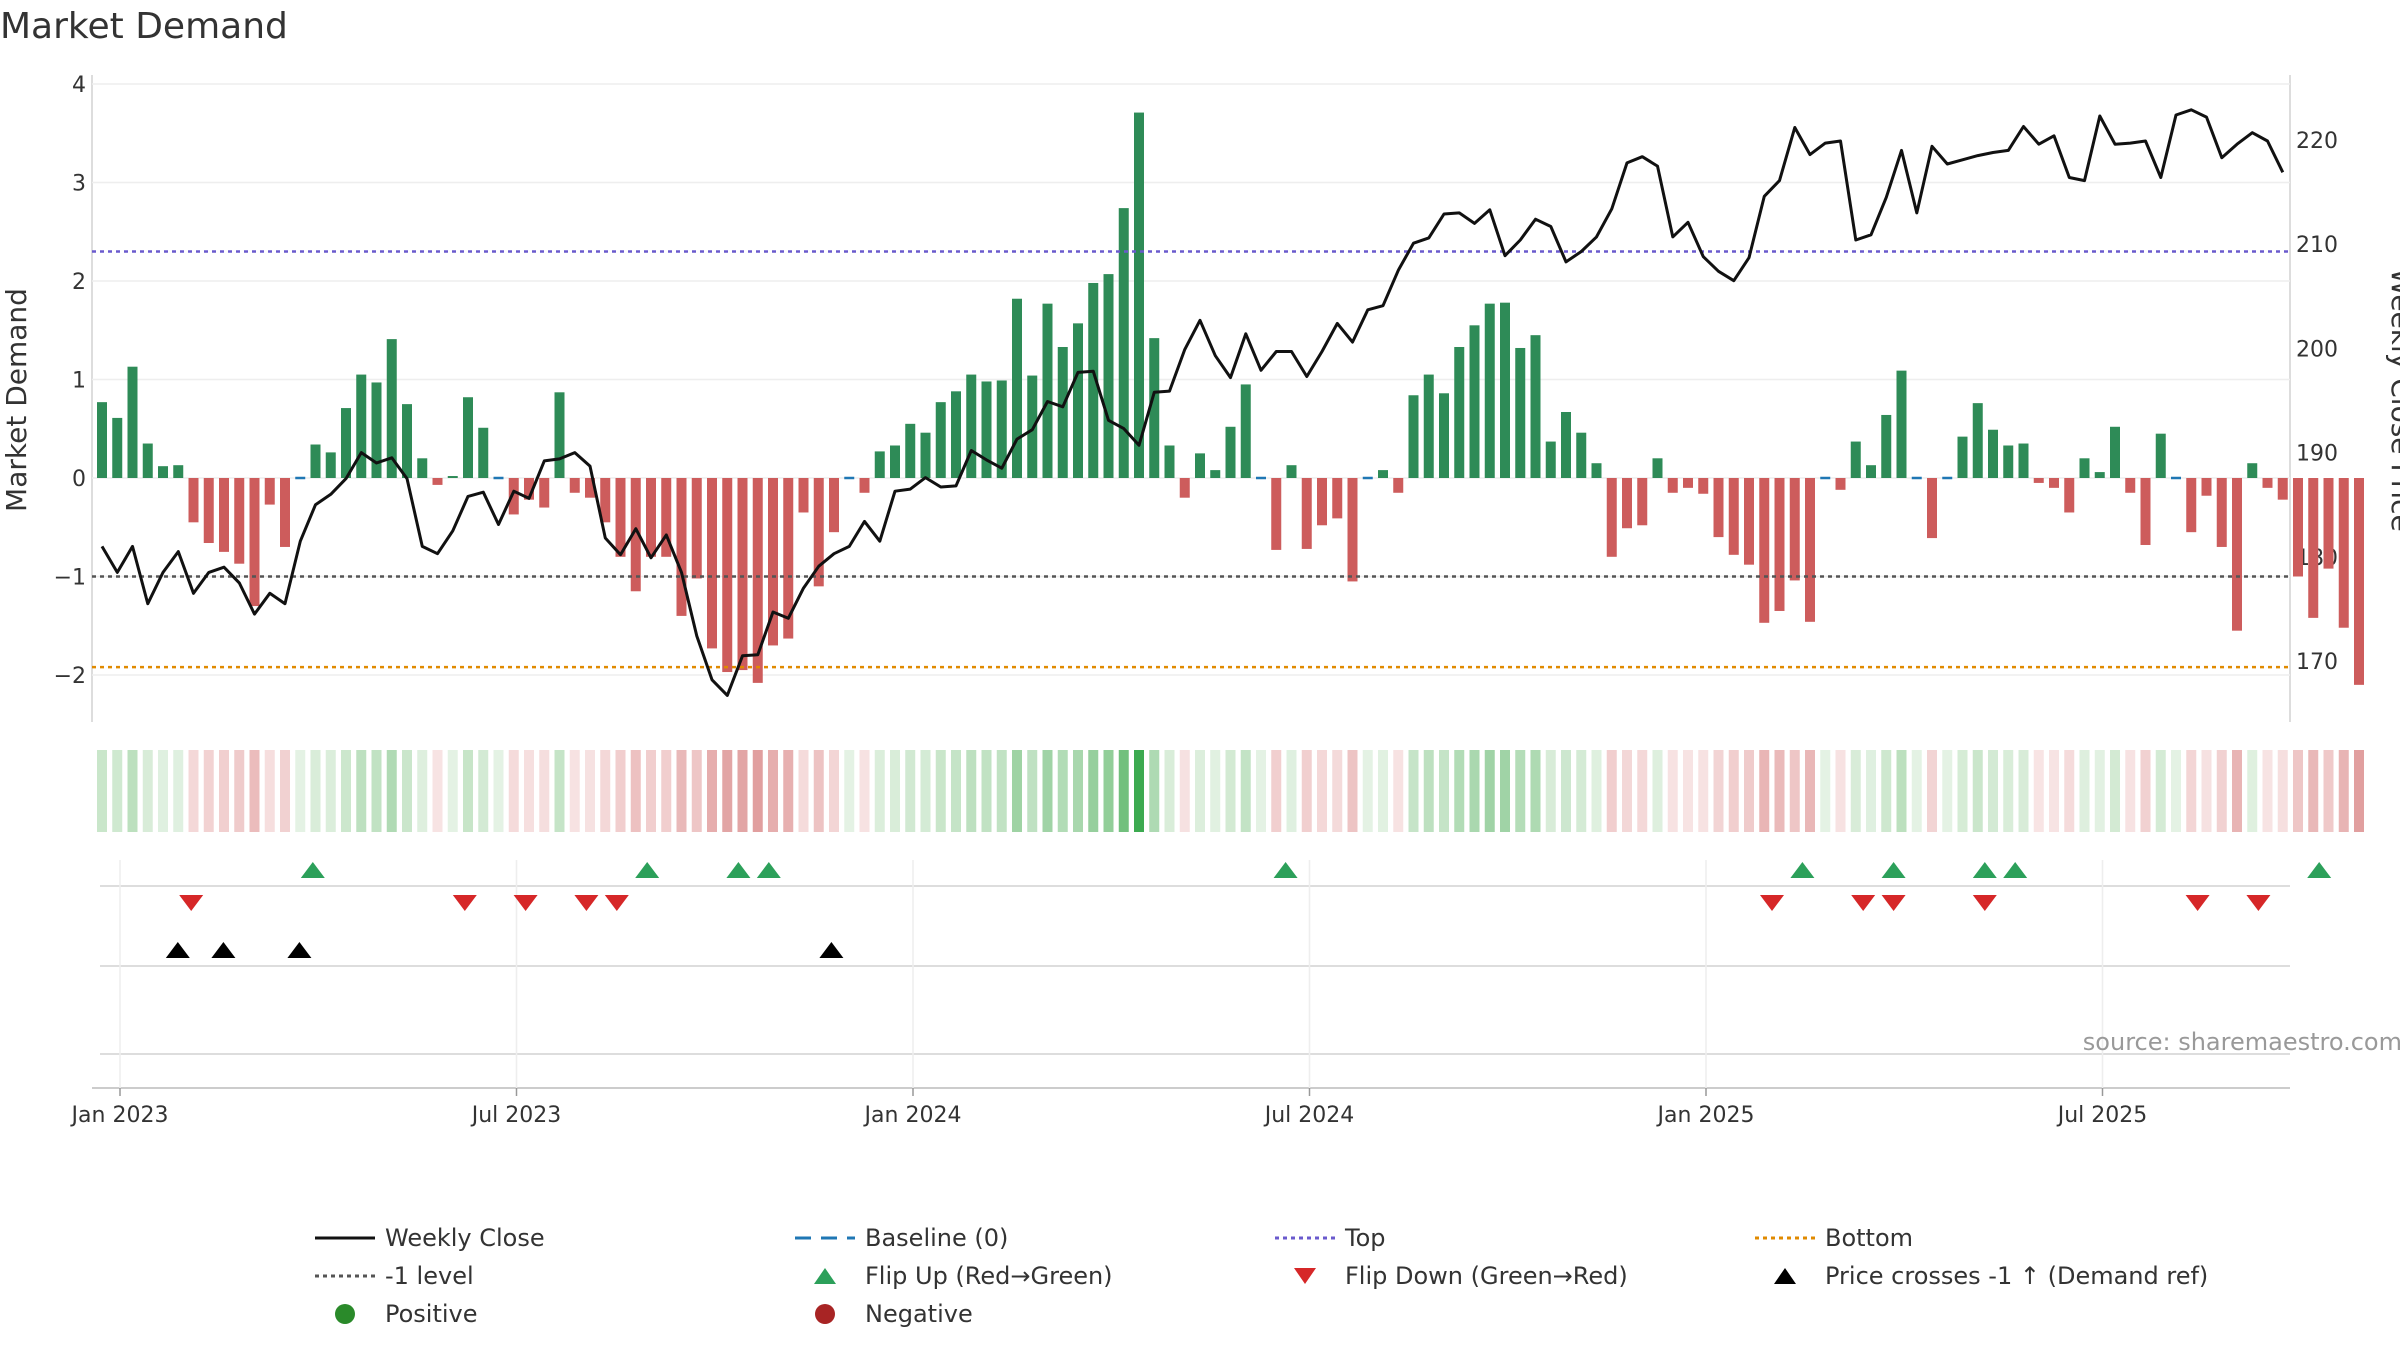 Image resolution: width=2400 pixels, height=1350 pixels. I want to click on legend-label: Price crosses -1 ↑ (Demand ref), so click(2016, 1276).